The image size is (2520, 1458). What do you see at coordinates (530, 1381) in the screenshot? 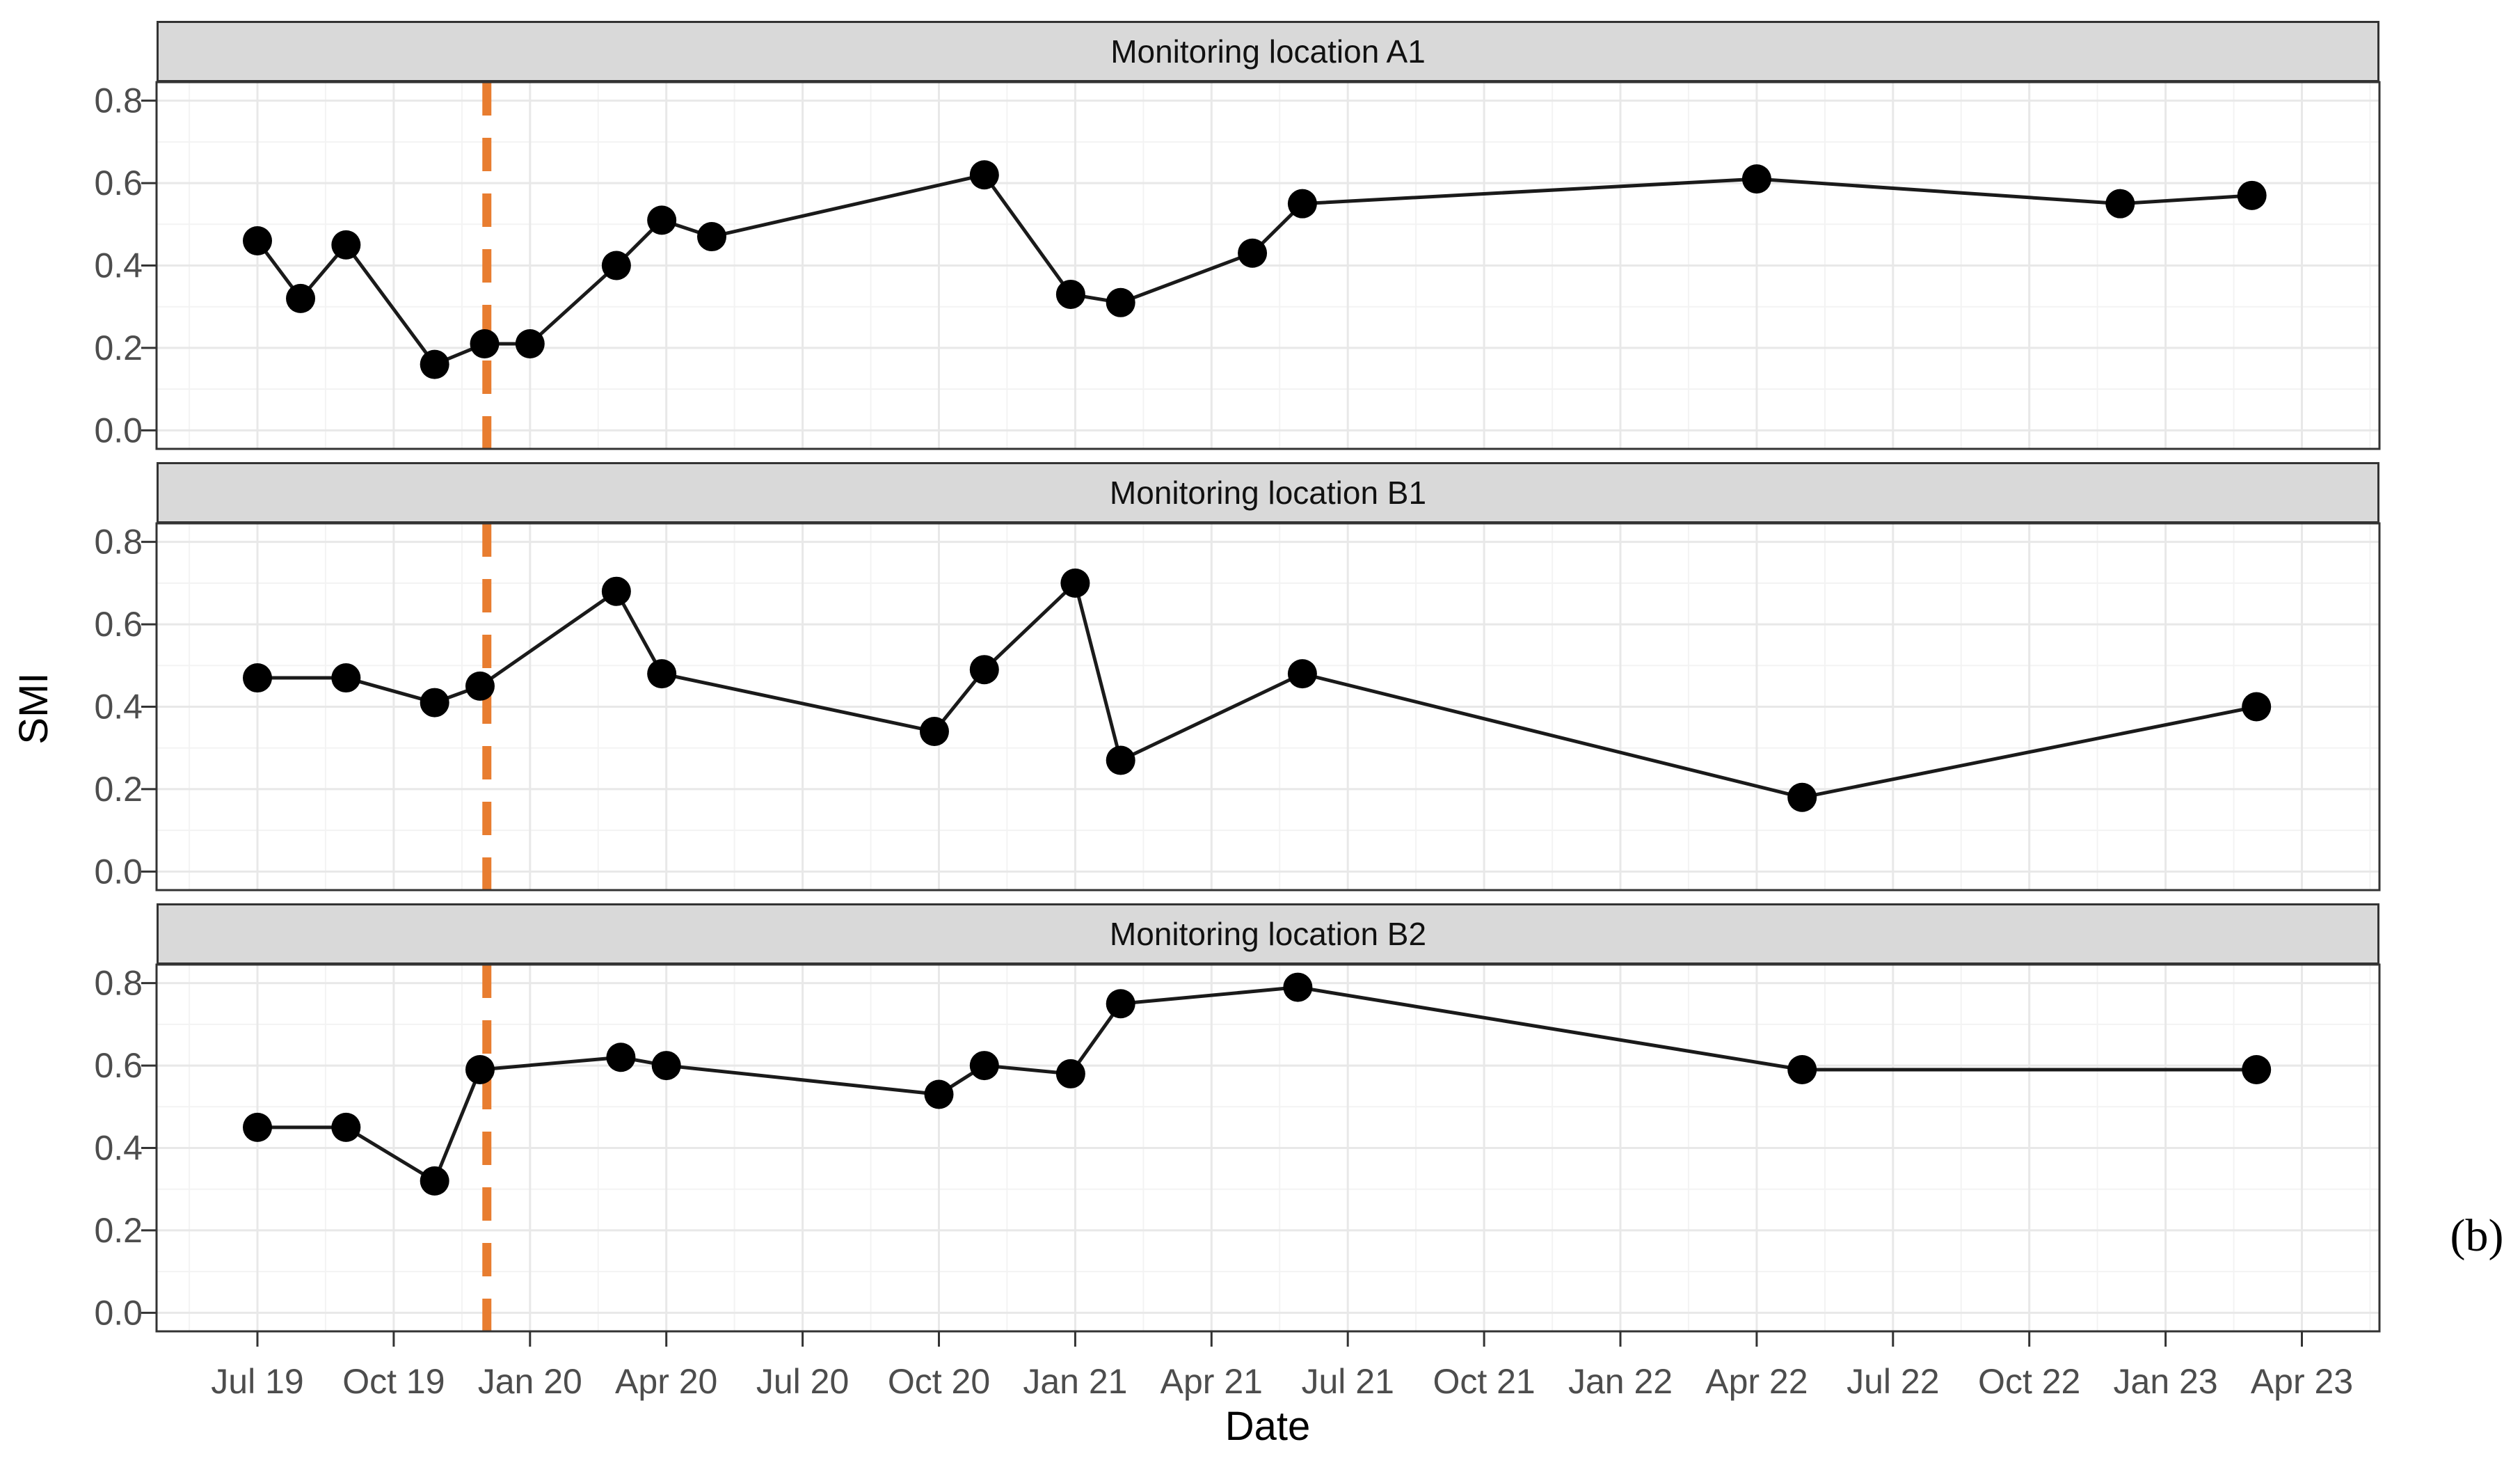
I see `x-tick-label: Jan 20` at bounding box center [530, 1381].